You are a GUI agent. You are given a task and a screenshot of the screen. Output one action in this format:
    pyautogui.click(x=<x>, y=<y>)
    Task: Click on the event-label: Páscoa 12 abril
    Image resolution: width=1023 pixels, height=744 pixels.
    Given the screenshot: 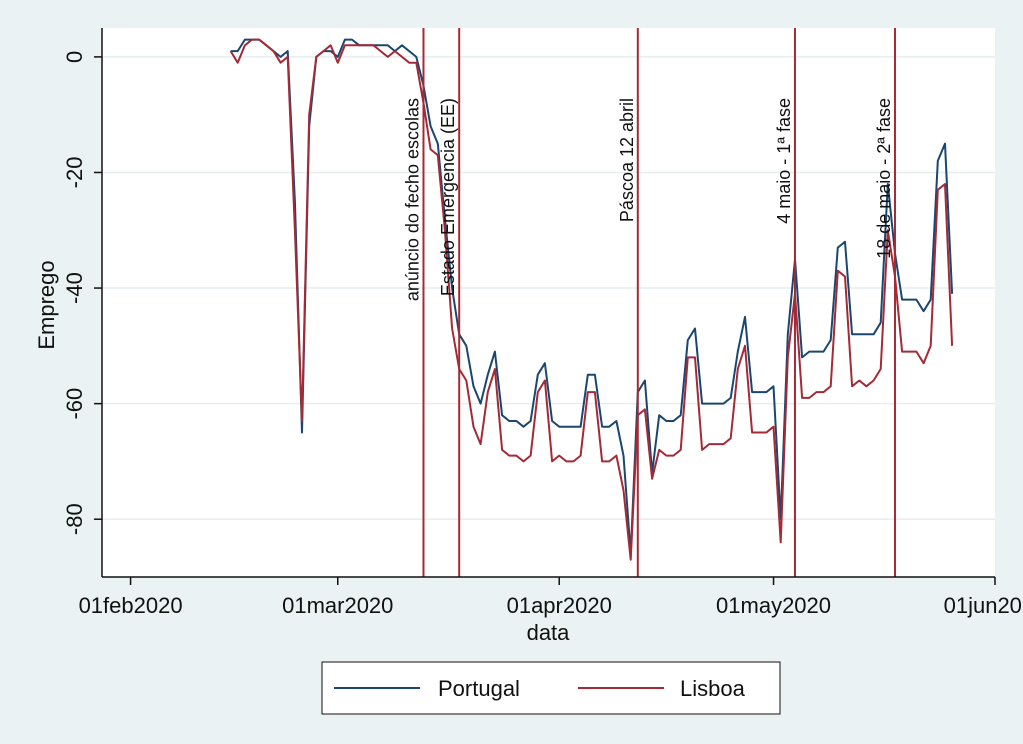 What is the action you would take?
    pyautogui.click(x=627, y=160)
    